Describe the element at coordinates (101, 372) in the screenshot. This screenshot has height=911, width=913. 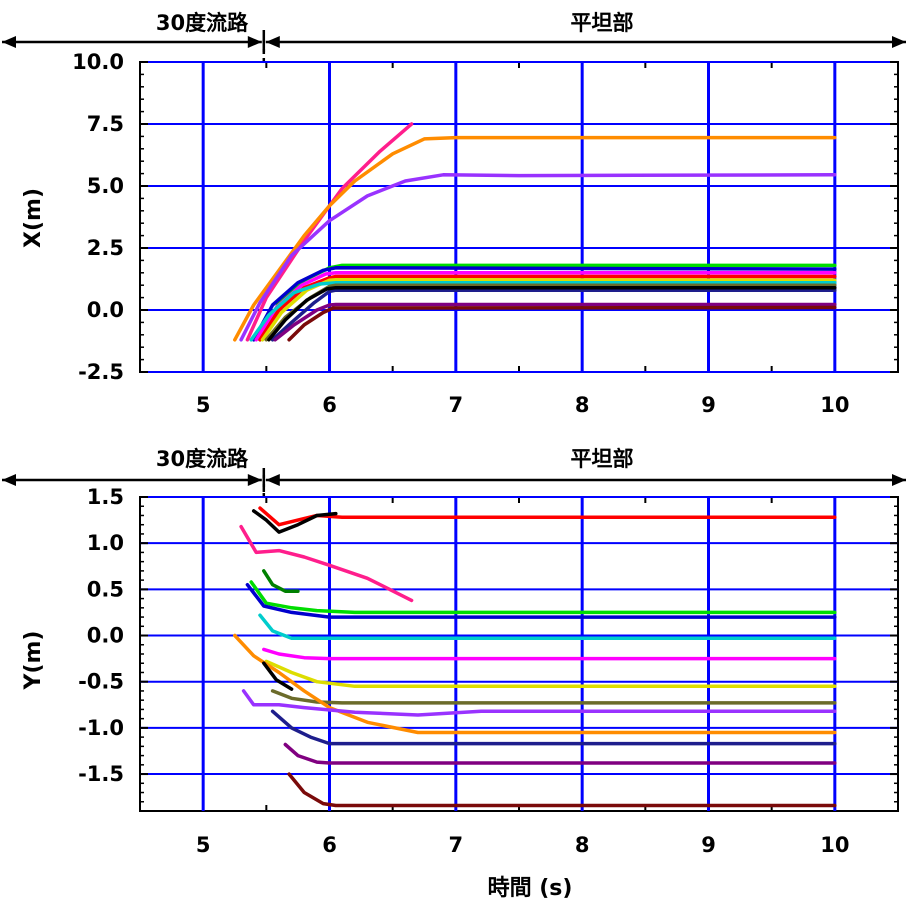
I see `y-tick-label: -2.5` at that location.